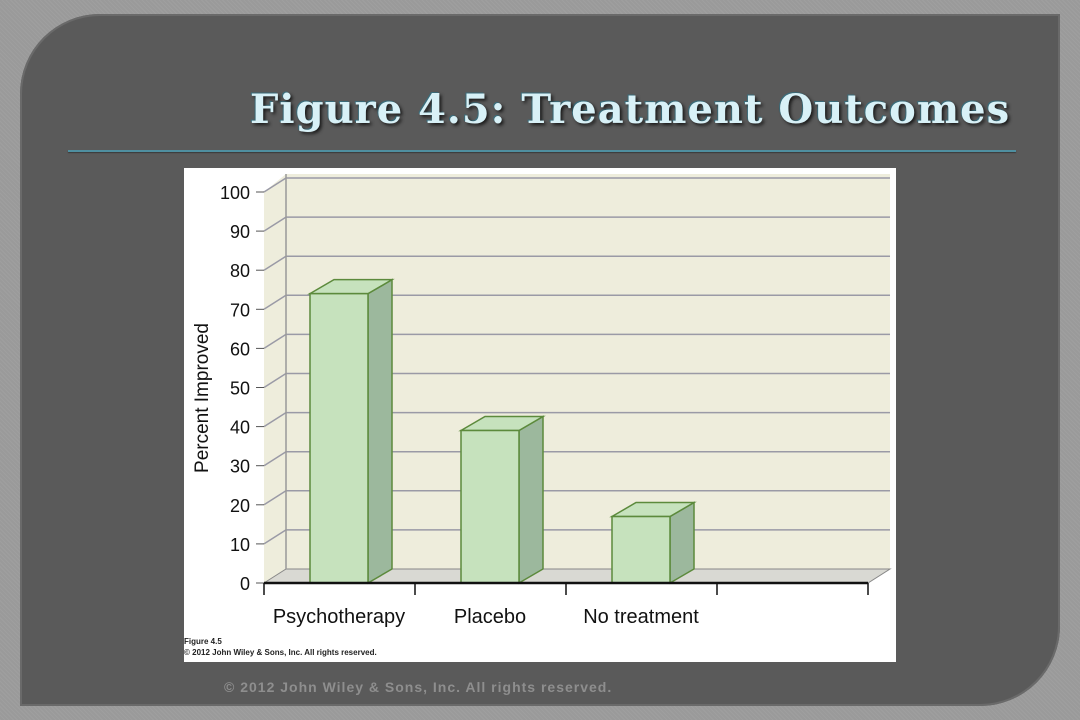 The height and width of the screenshot is (720, 1080). What do you see at coordinates (240, 467) in the screenshot?
I see `y-tick-label: 30` at bounding box center [240, 467].